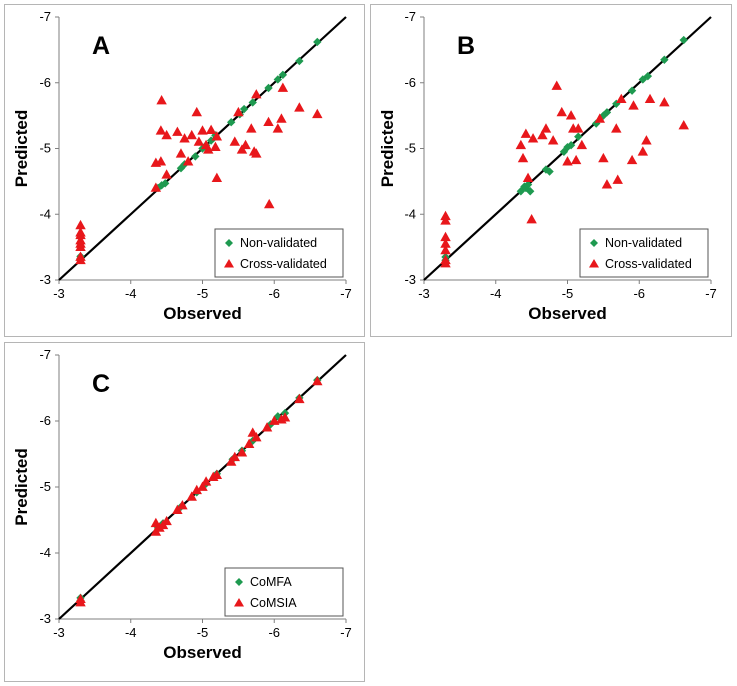 The image size is (737, 686). Describe the element at coordinates (101, 46) in the screenshot. I see `panel-label: A` at that location.